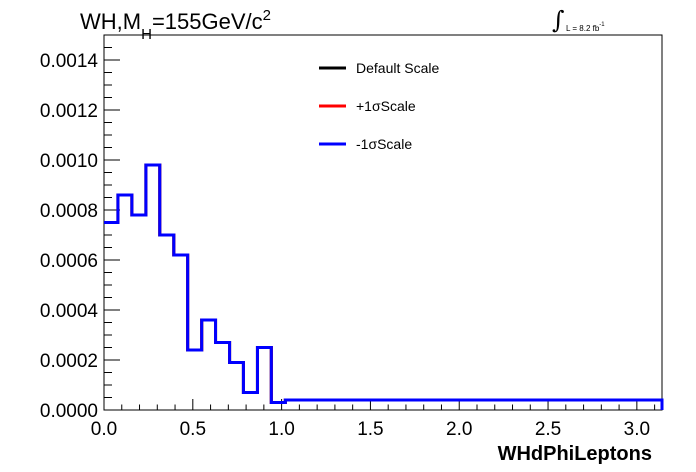  I want to click on x-tick-label: 2.0, so click(459, 429).